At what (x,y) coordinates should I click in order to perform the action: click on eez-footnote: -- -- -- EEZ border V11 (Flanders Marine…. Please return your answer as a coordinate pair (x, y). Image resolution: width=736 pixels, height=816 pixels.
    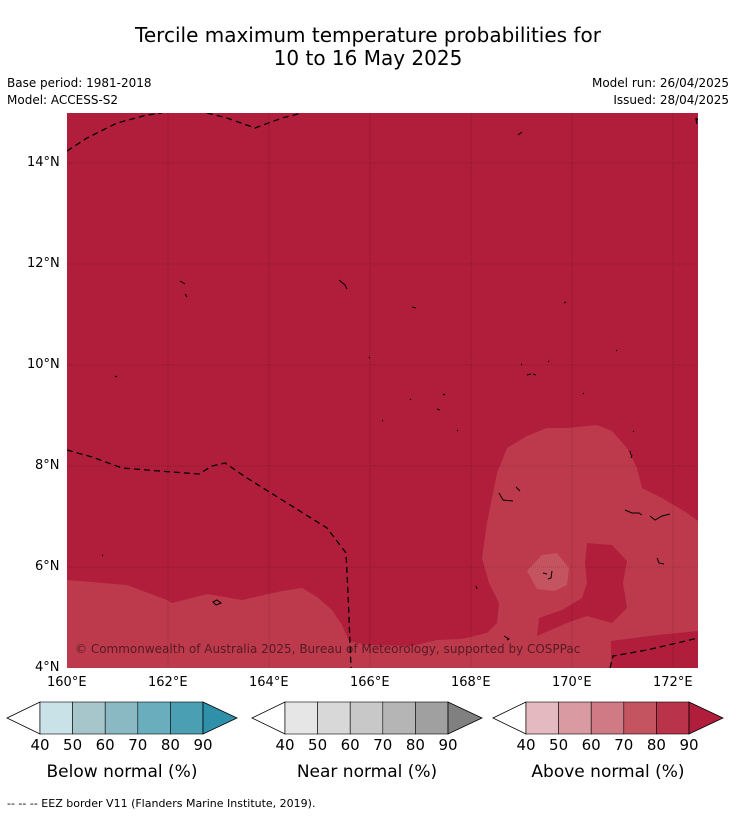
    Looking at the image, I should click on (161, 803).